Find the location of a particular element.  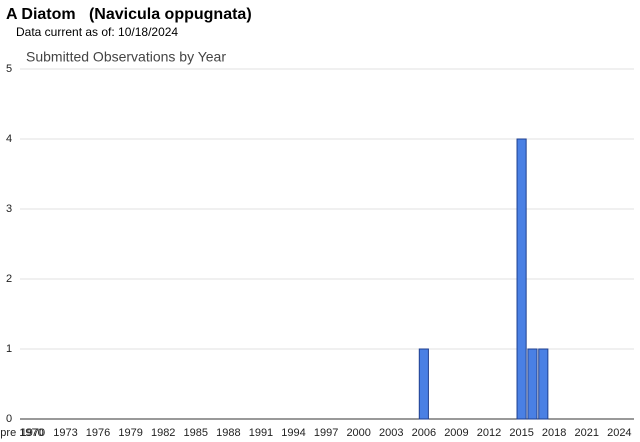

y-tick-label: 0 is located at coordinates (9, 419).